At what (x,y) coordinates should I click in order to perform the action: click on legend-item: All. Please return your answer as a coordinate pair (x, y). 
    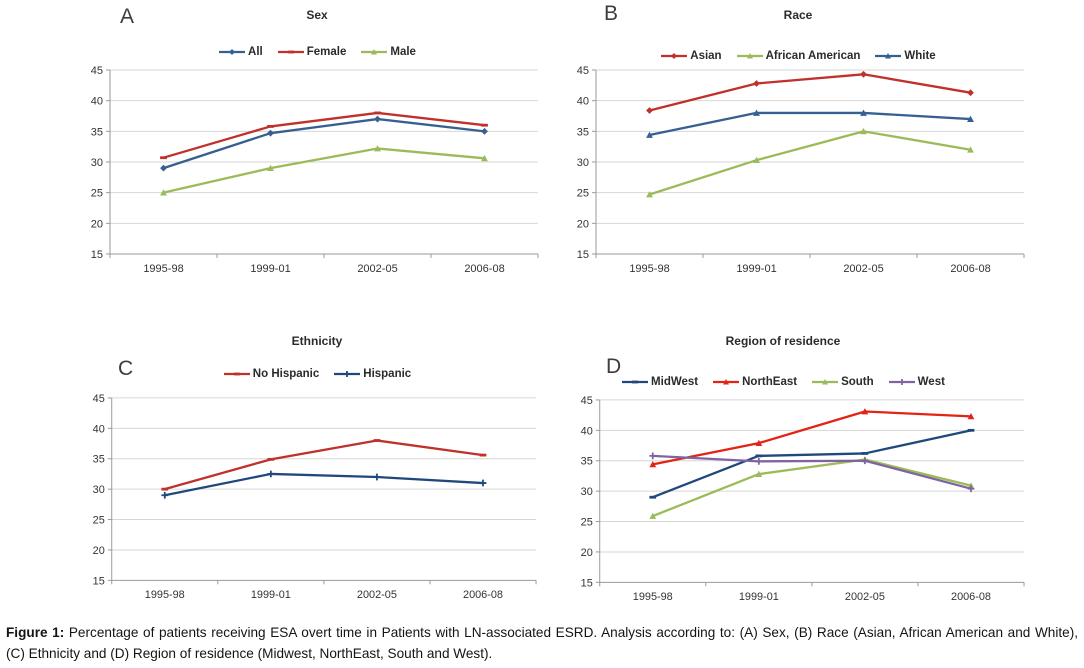
    Looking at the image, I should click on (240, 52).